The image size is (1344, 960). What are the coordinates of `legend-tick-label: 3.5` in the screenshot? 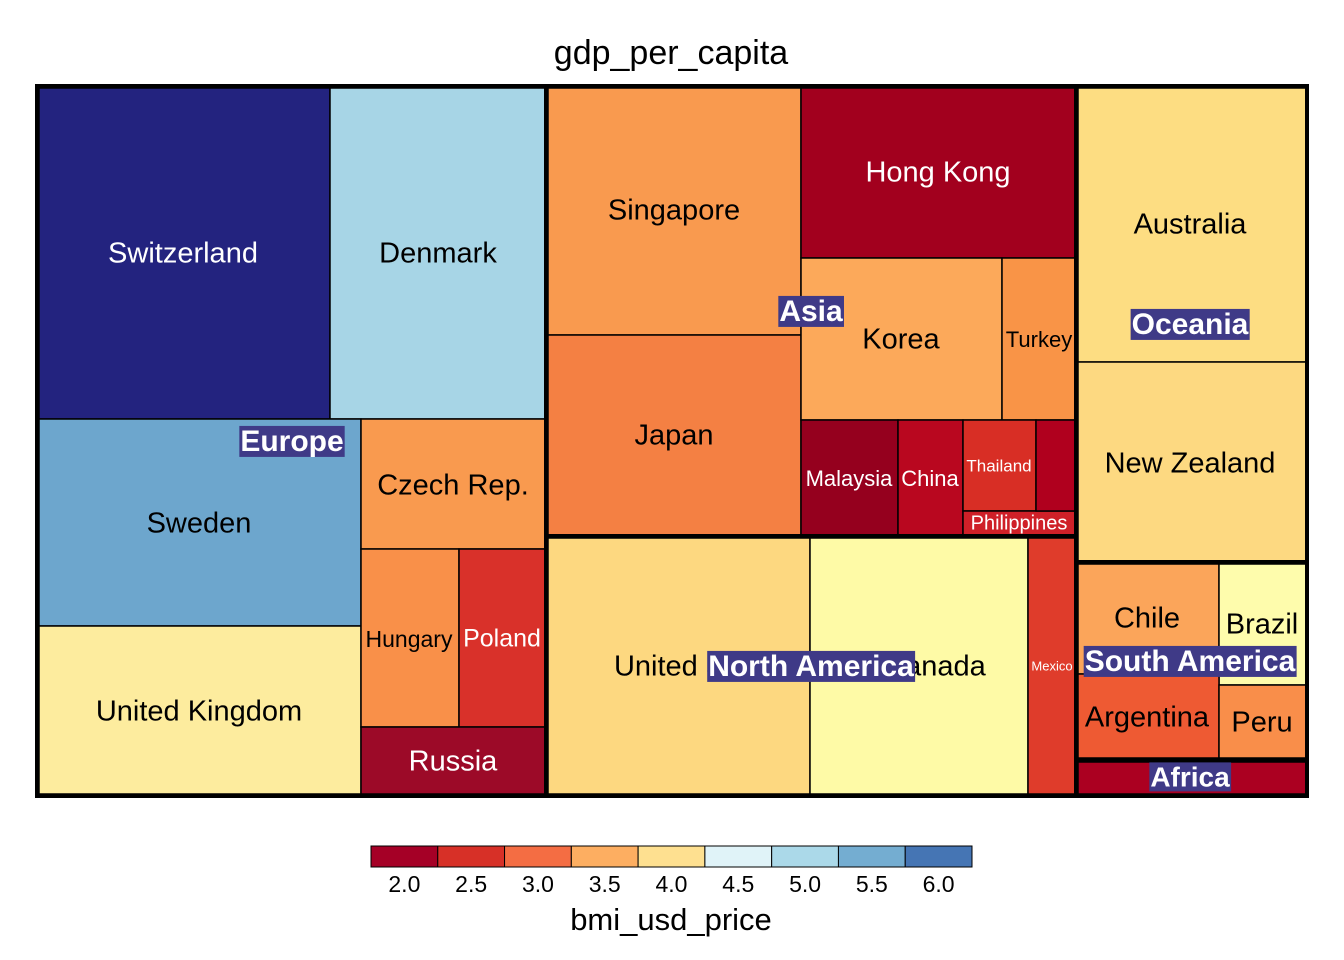 It's located at (605, 884).